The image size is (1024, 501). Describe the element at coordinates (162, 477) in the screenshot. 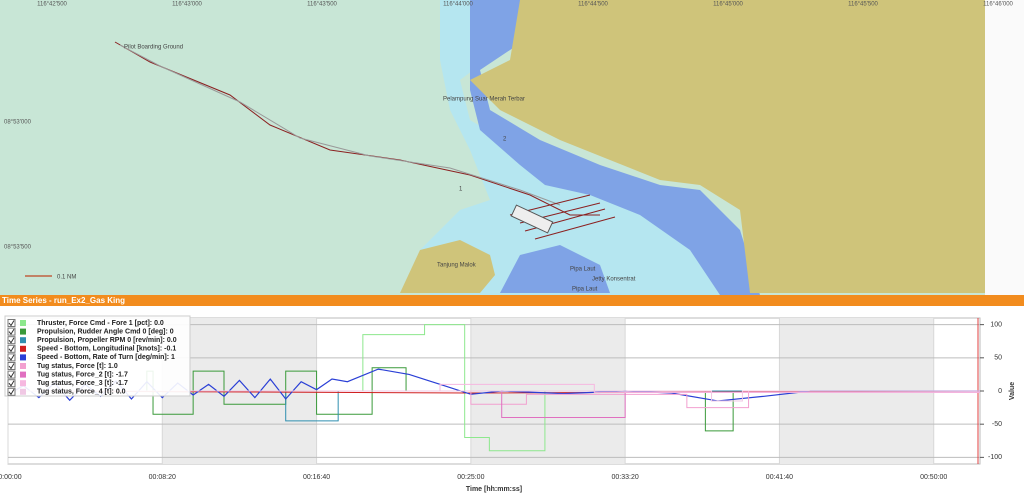

I see `x-tick-label: 00:08:20` at that location.